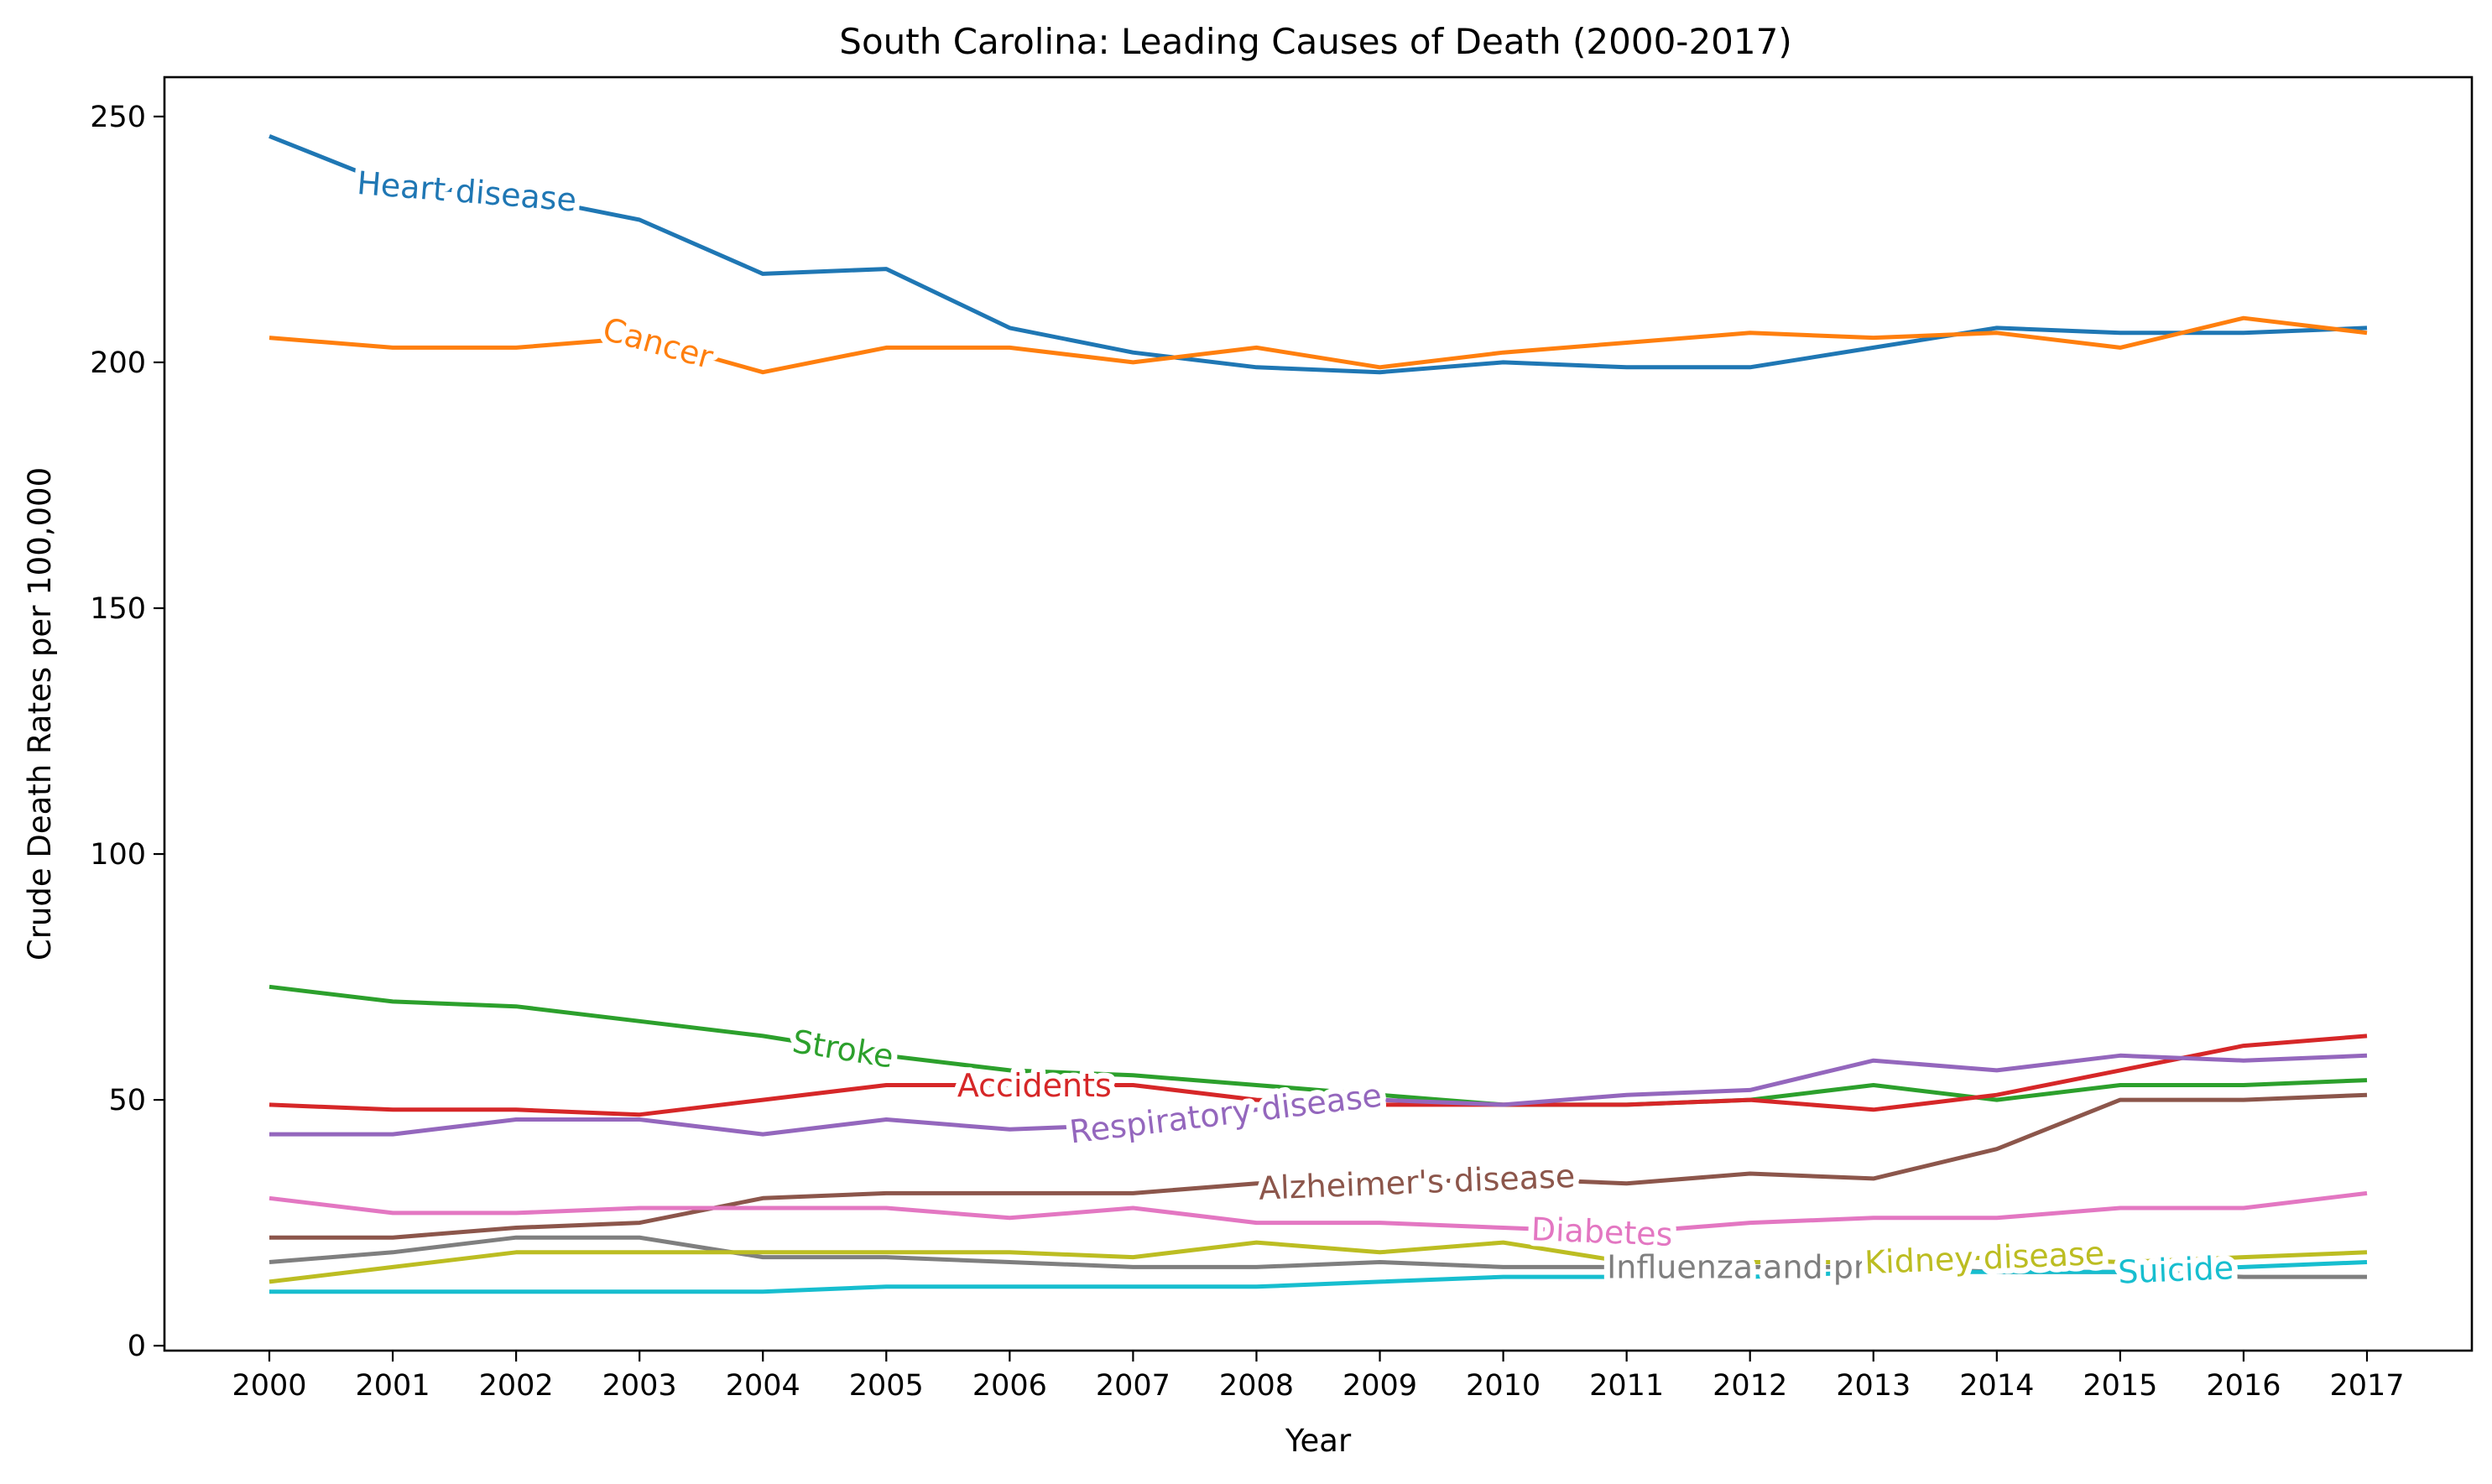  What do you see at coordinates (1225, 1113) in the screenshot?
I see `series-label-respiratory-disease: Respiratory disease` at bounding box center [1225, 1113].